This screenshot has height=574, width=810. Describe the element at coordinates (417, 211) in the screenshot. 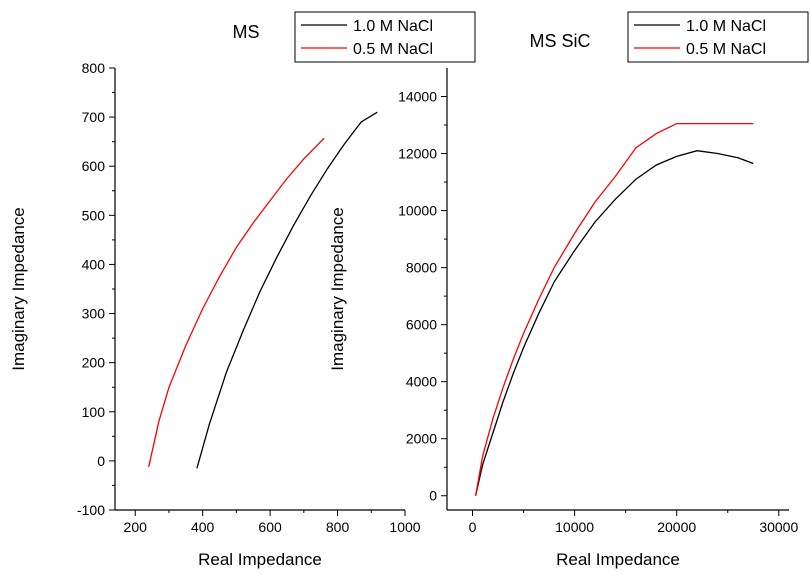

I see `y-tick-label: 10000` at that location.